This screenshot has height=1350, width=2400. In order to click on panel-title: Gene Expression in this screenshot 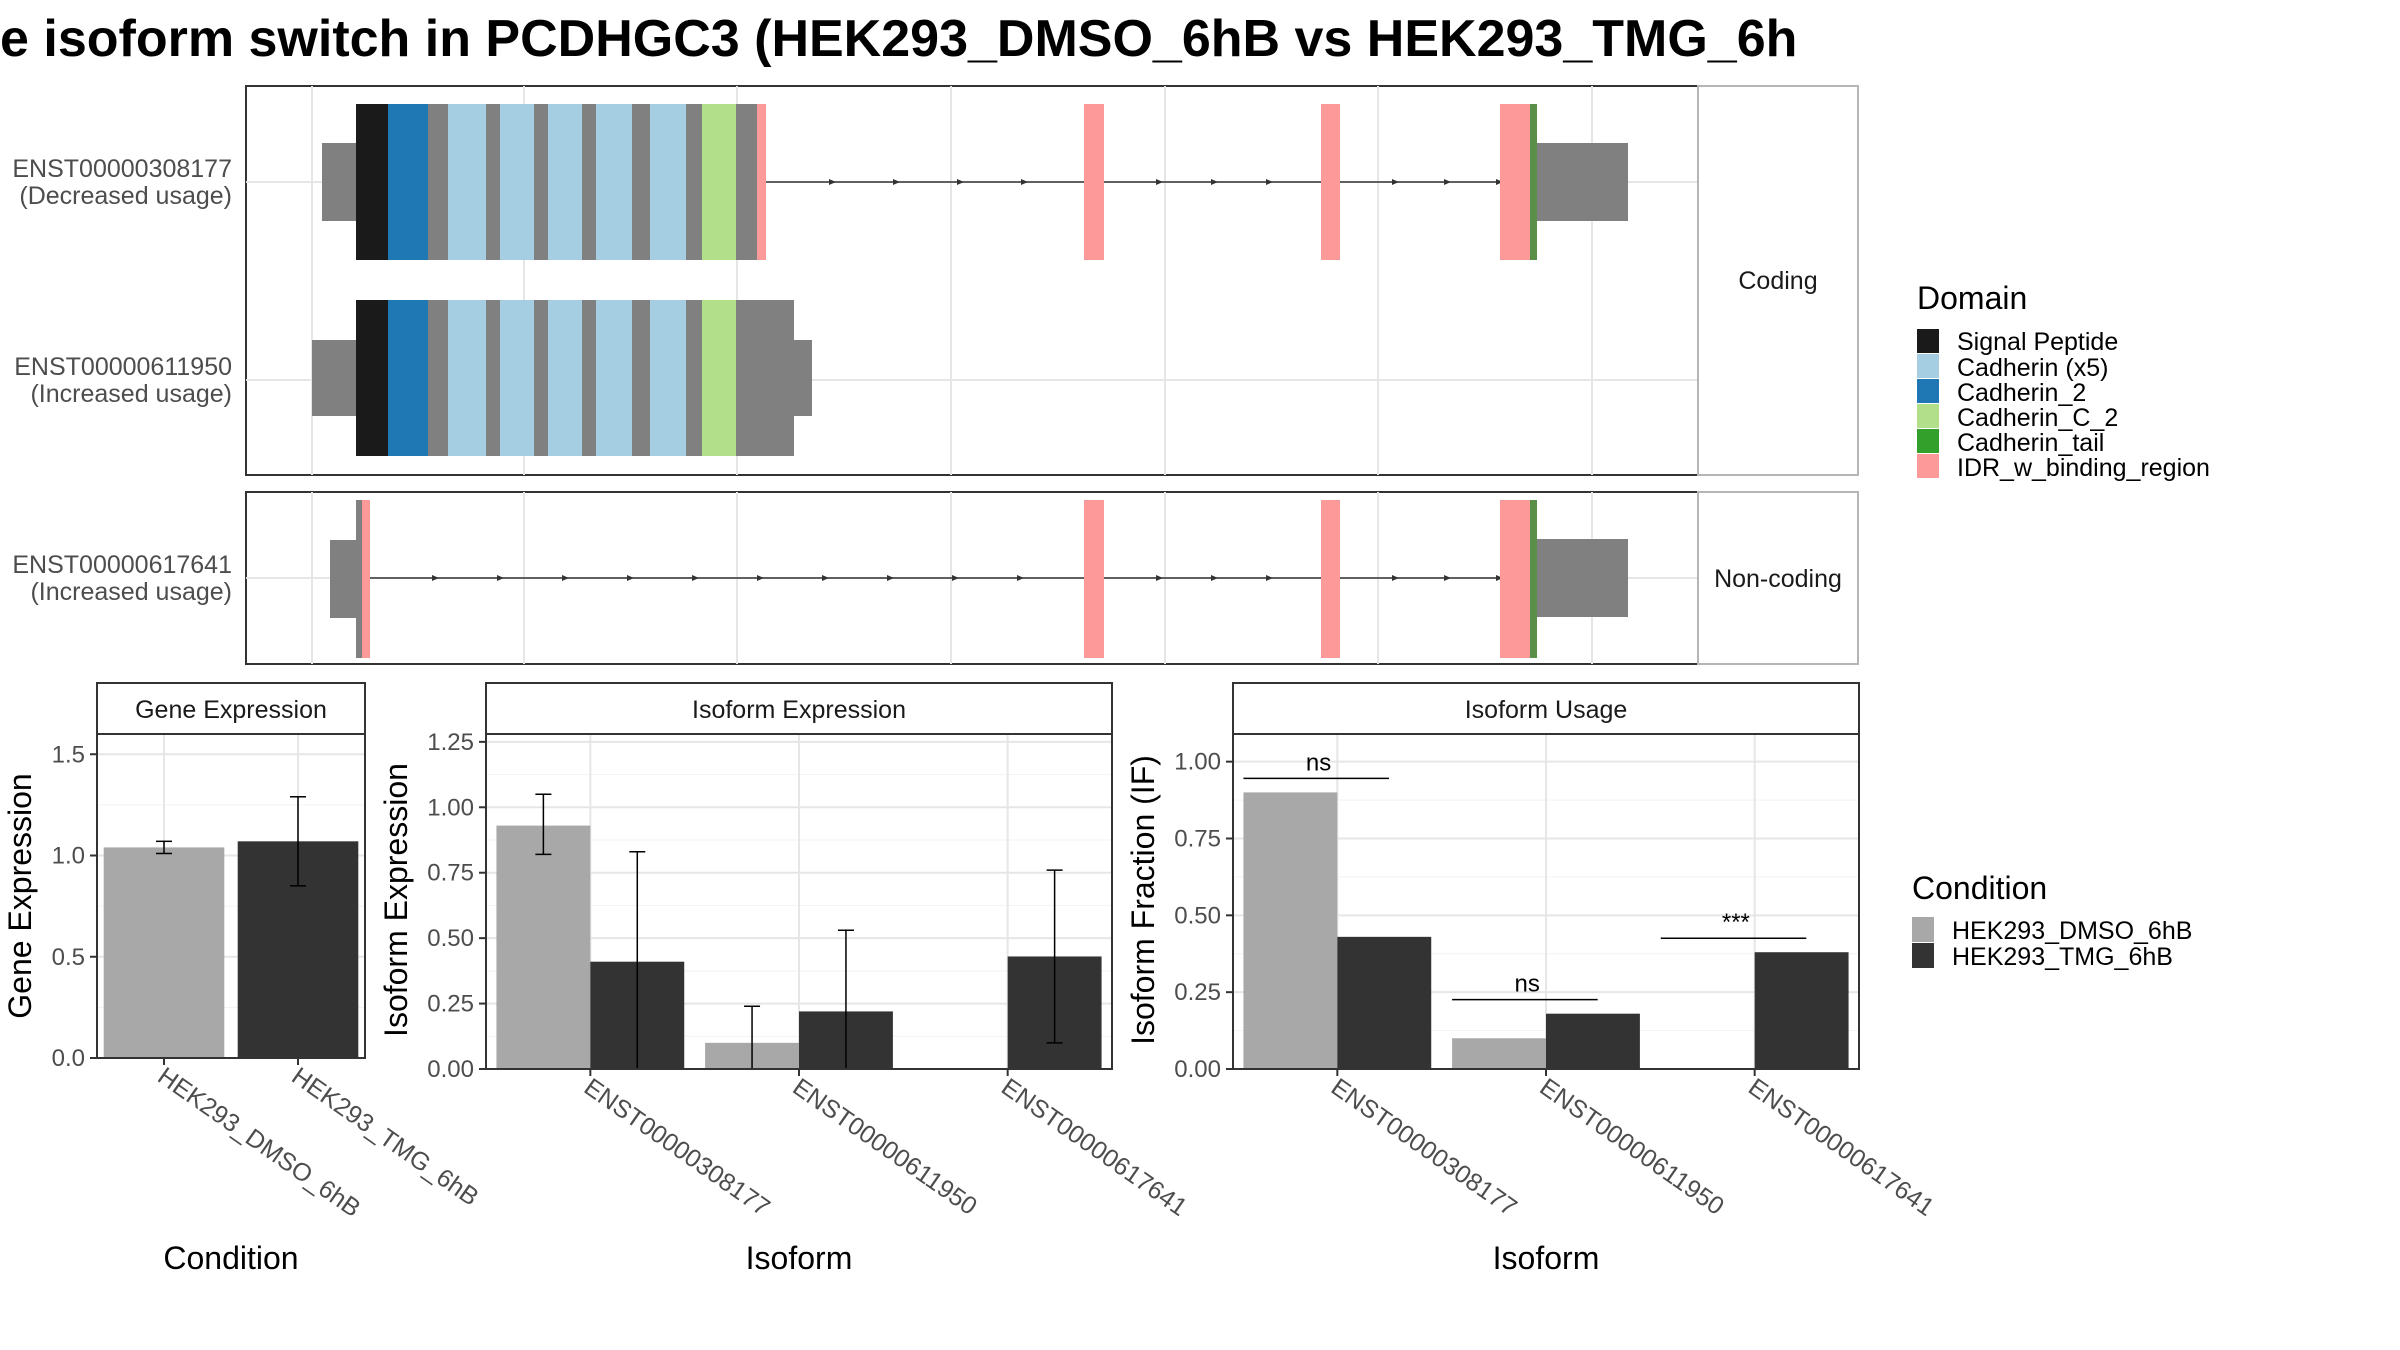, I will do `click(231, 710)`.